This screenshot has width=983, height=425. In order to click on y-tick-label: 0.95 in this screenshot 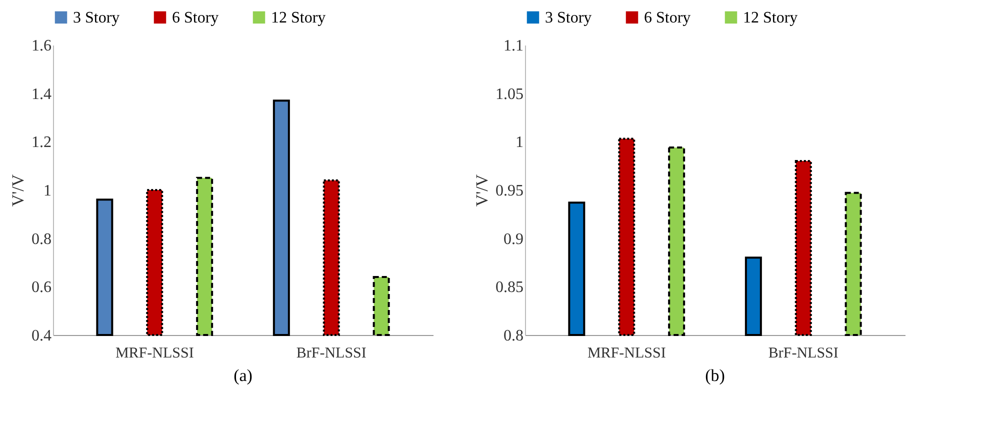, I will do `click(510, 191)`.